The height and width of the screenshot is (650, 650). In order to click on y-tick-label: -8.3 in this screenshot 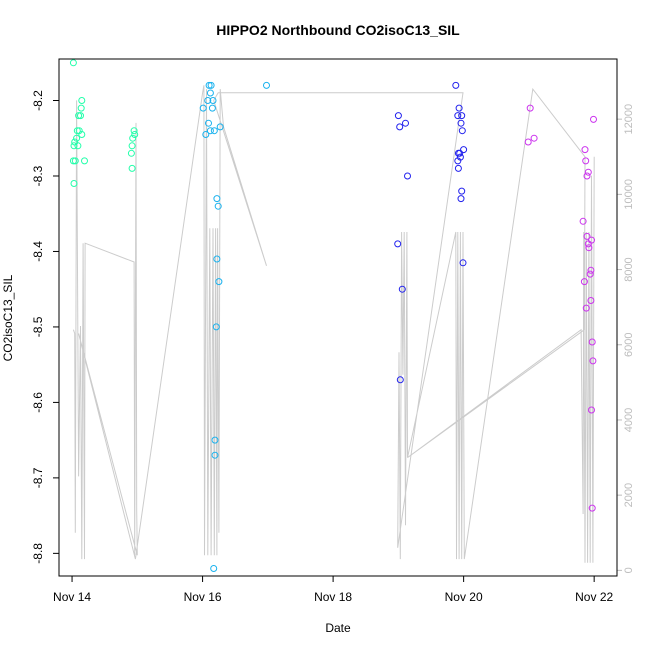, I will do `click(38, 175)`.